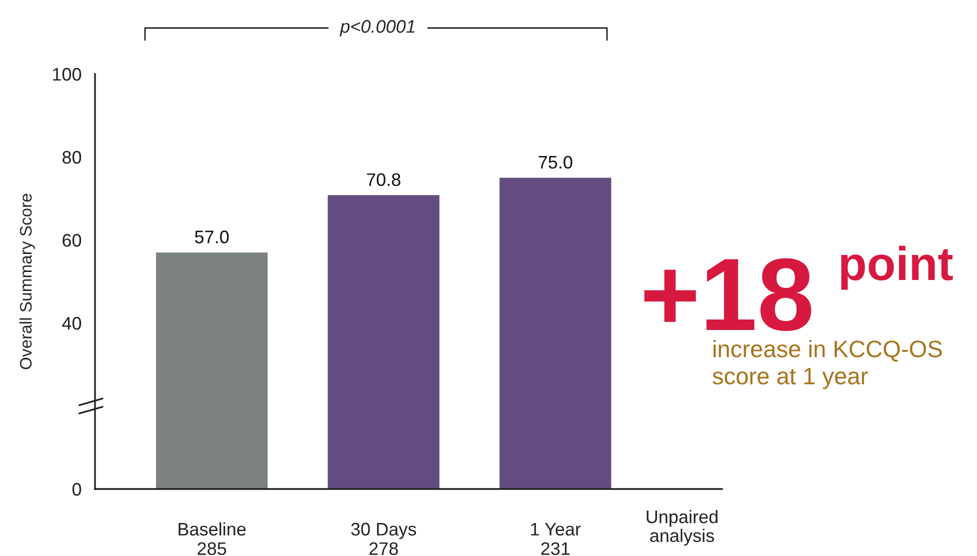 The image size is (977, 556). I want to click on x-tick-label: Baseline 285, so click(212, 539).